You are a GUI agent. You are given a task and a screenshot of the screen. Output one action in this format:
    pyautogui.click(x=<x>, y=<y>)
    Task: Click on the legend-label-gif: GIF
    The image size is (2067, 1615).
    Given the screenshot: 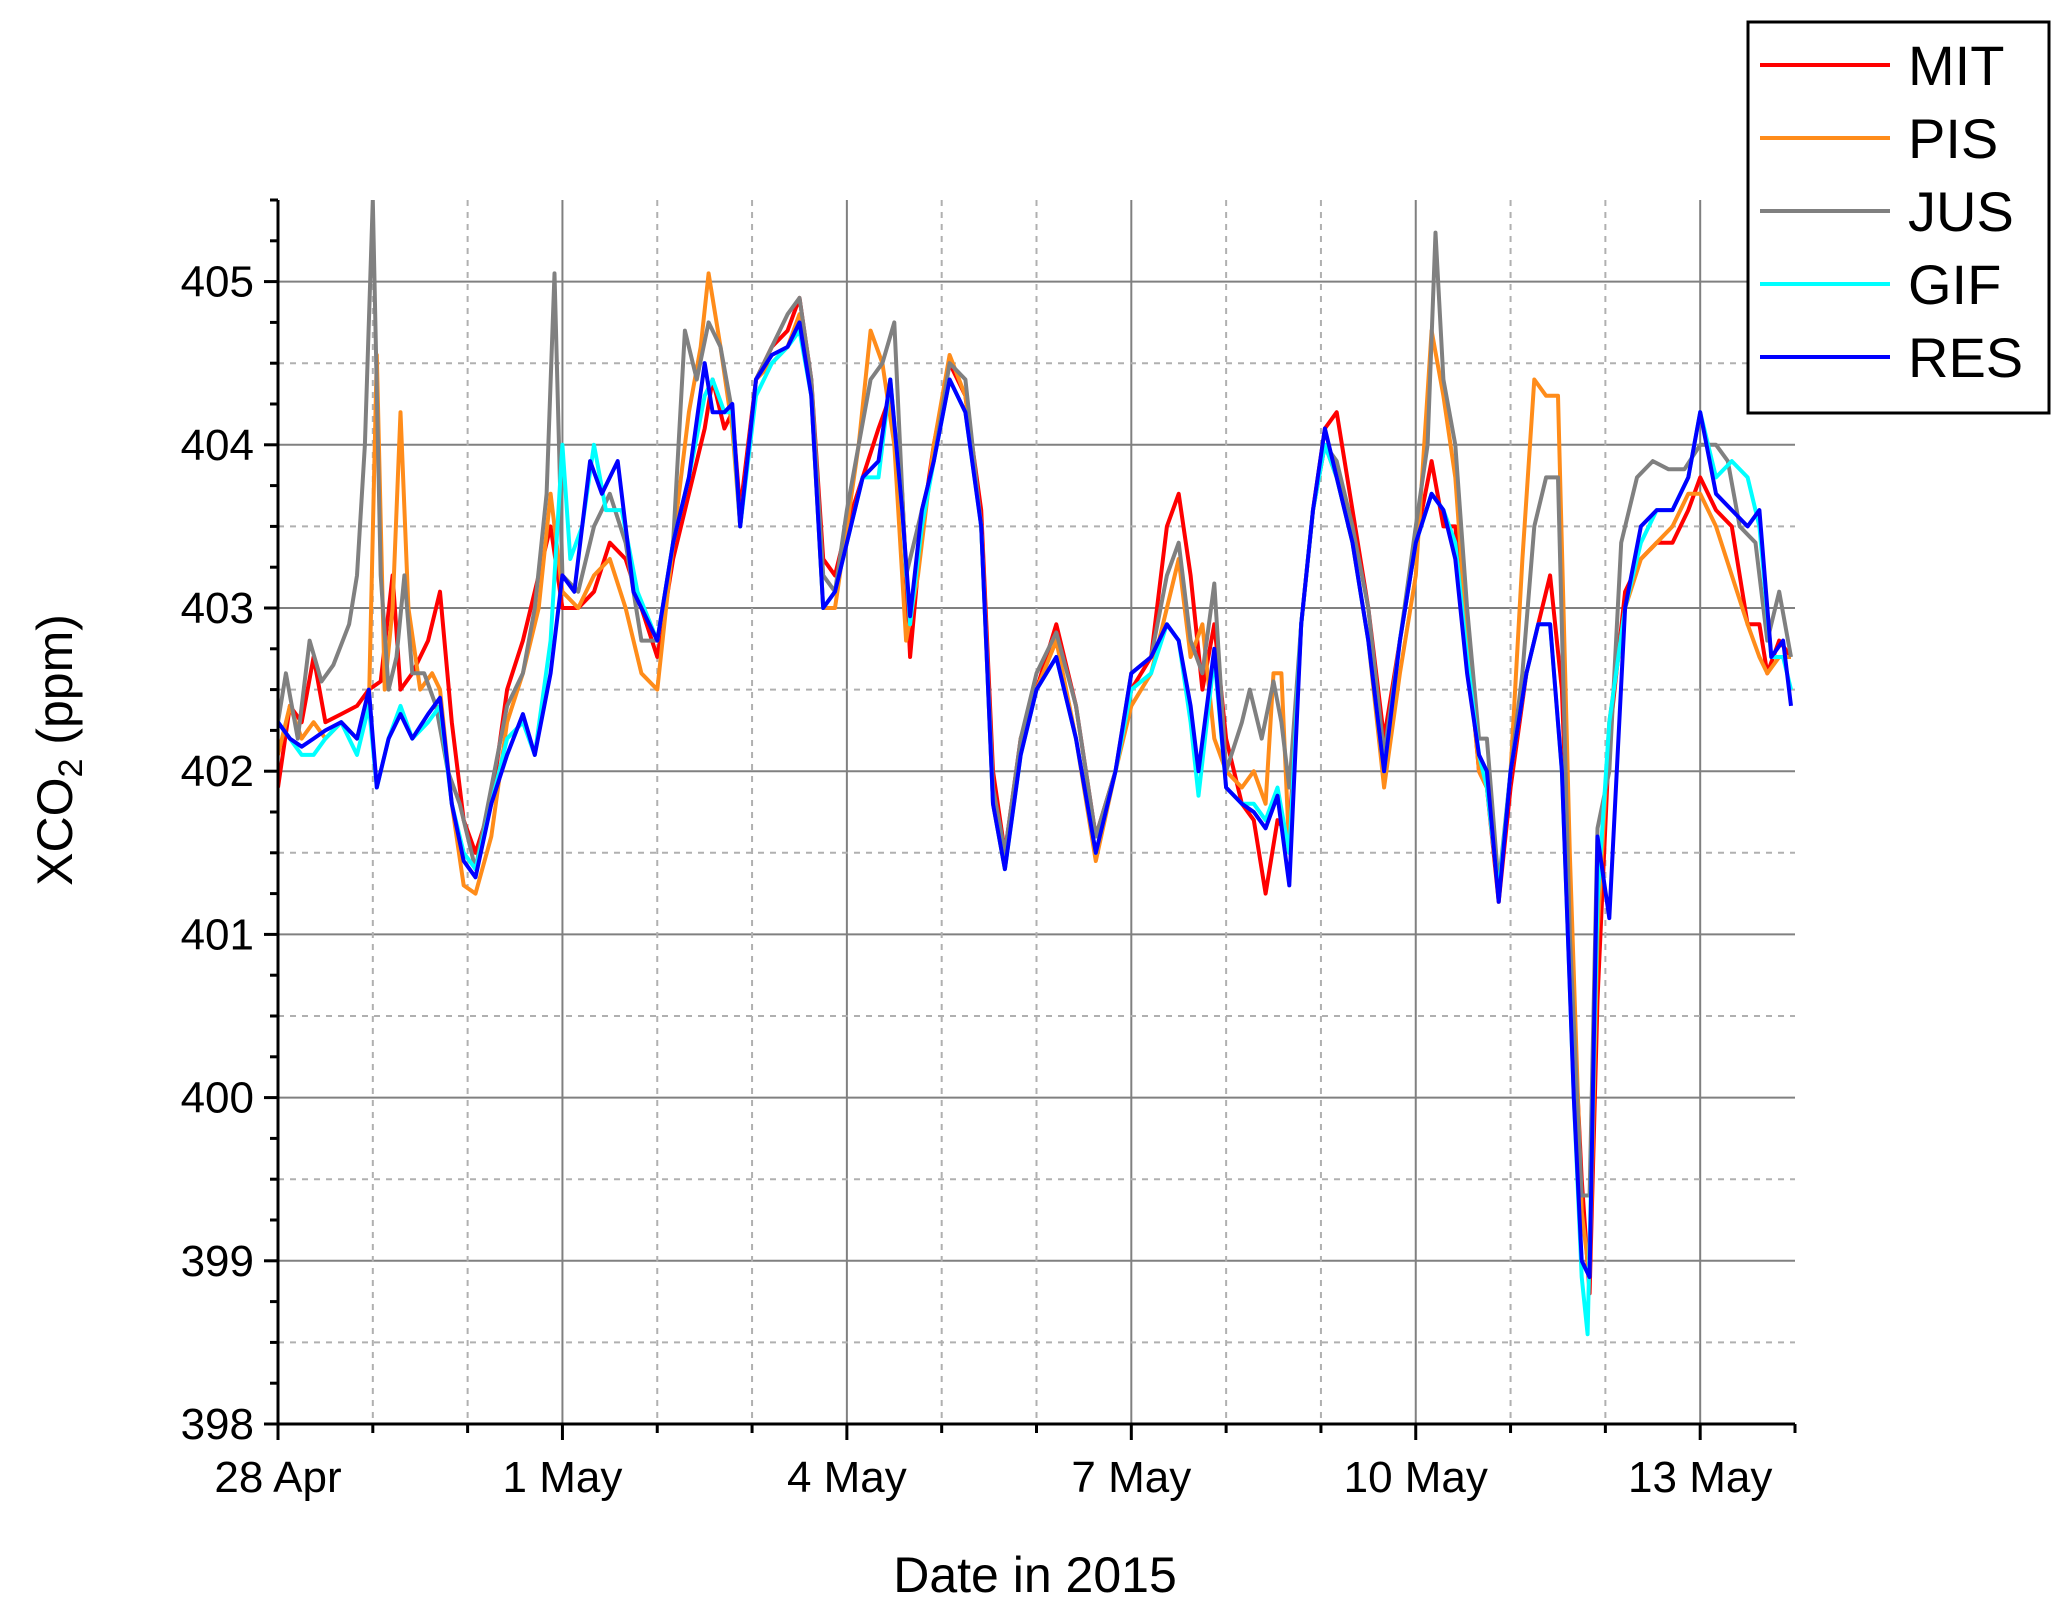 What is the action you would take?
    pyautogui.click(x=1954, y=284)
    